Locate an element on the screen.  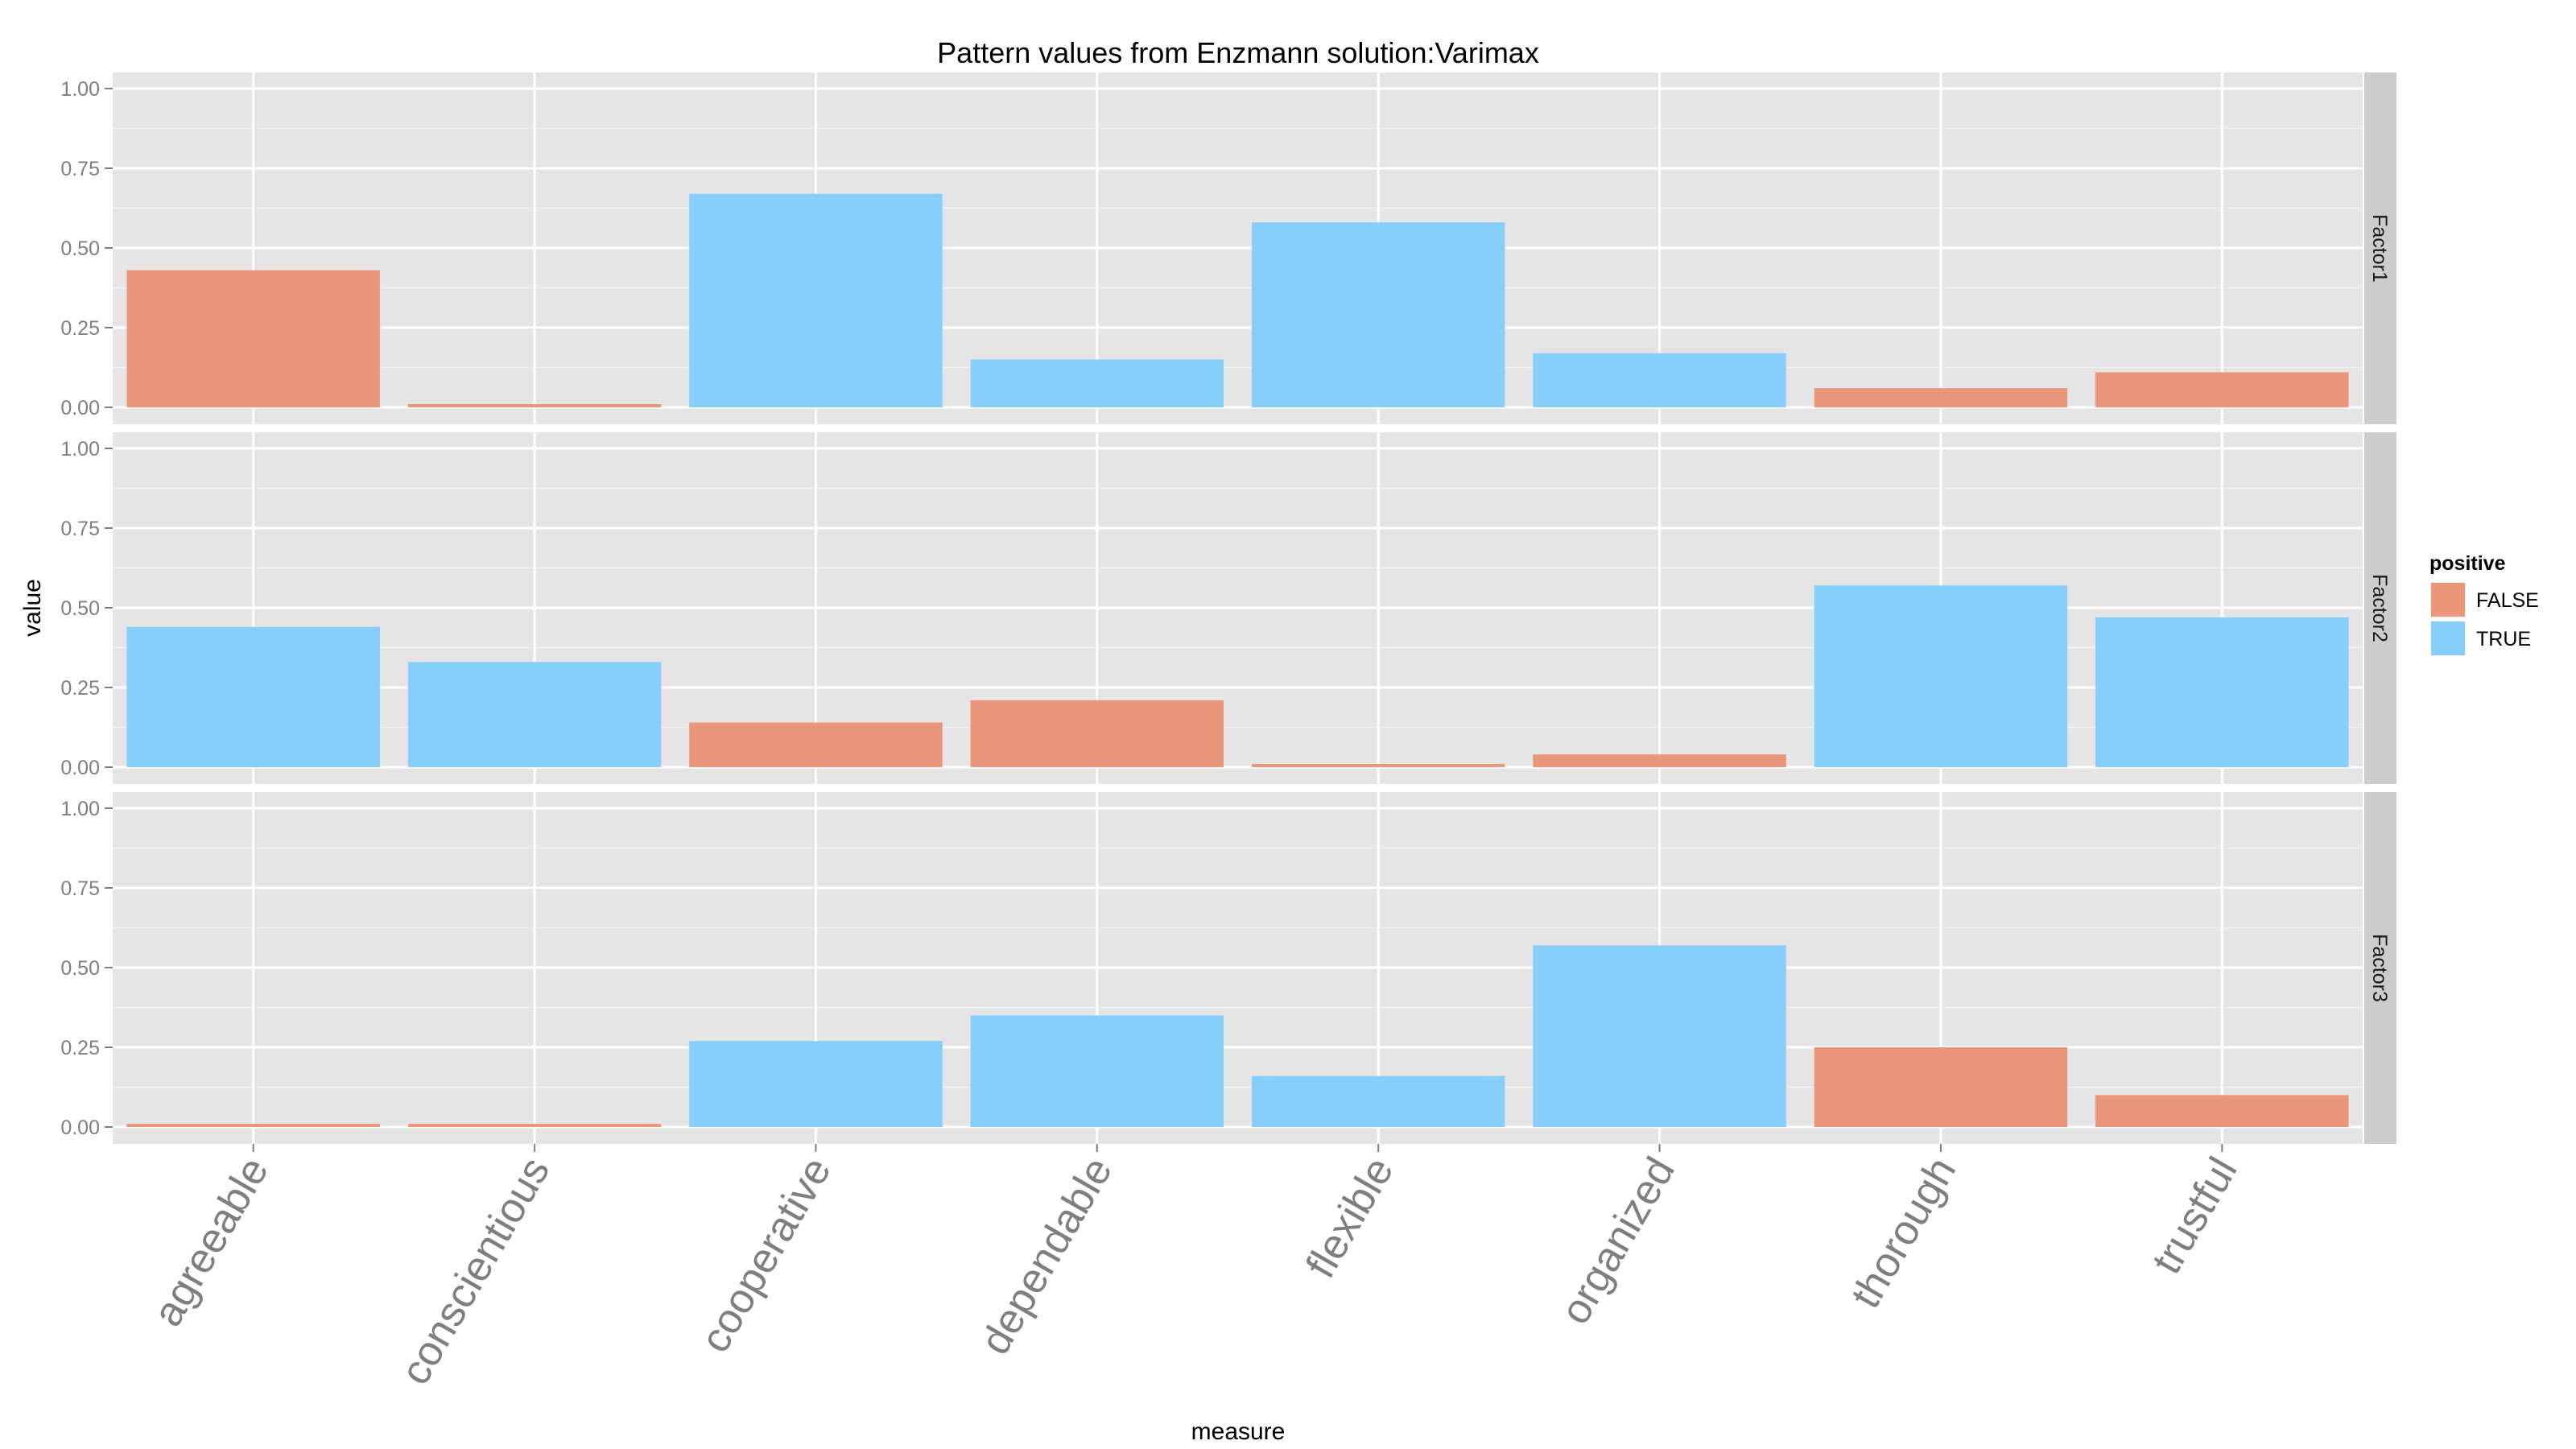
facet-strip-label: Factor2 is located at coordinates (2379, 608).